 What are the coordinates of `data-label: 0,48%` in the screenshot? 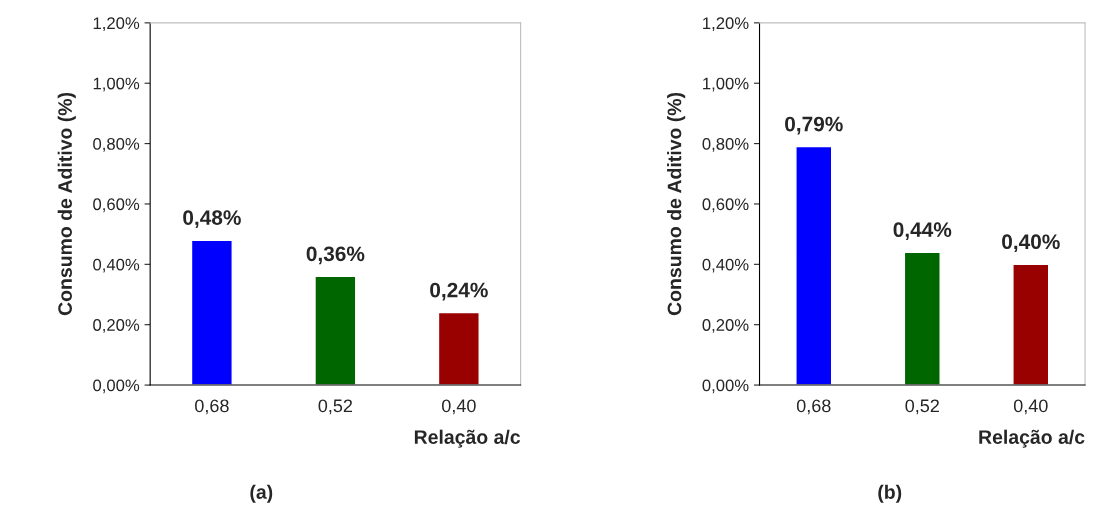 It's located at (212, 219).